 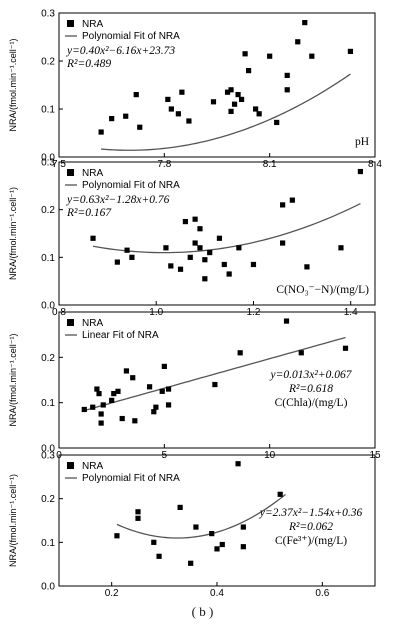 What do you see at coordinates (311, 375) in the screenshot?
I see `fit-equation: y=0.013x²+0.067` at bounding box center [311, 375].